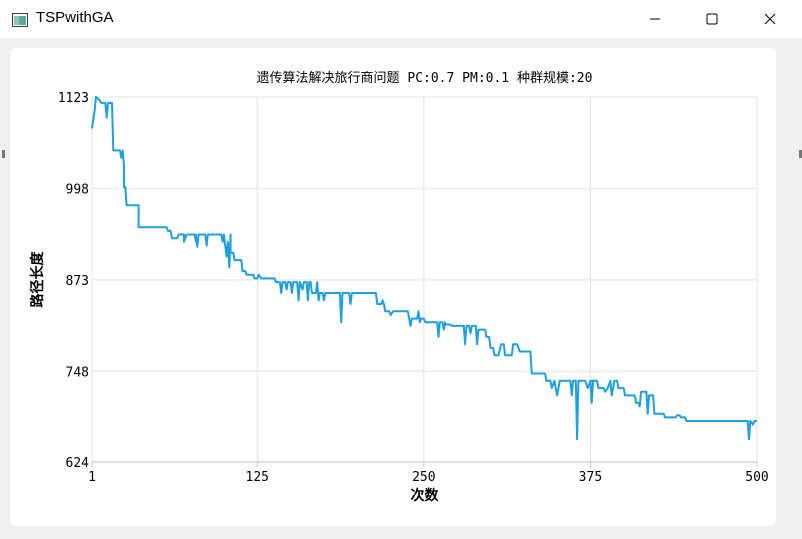 Image resolution: width=802 pixels, height=539 pixels. I want to click on x-tick-label: 125, so click(257, 477).